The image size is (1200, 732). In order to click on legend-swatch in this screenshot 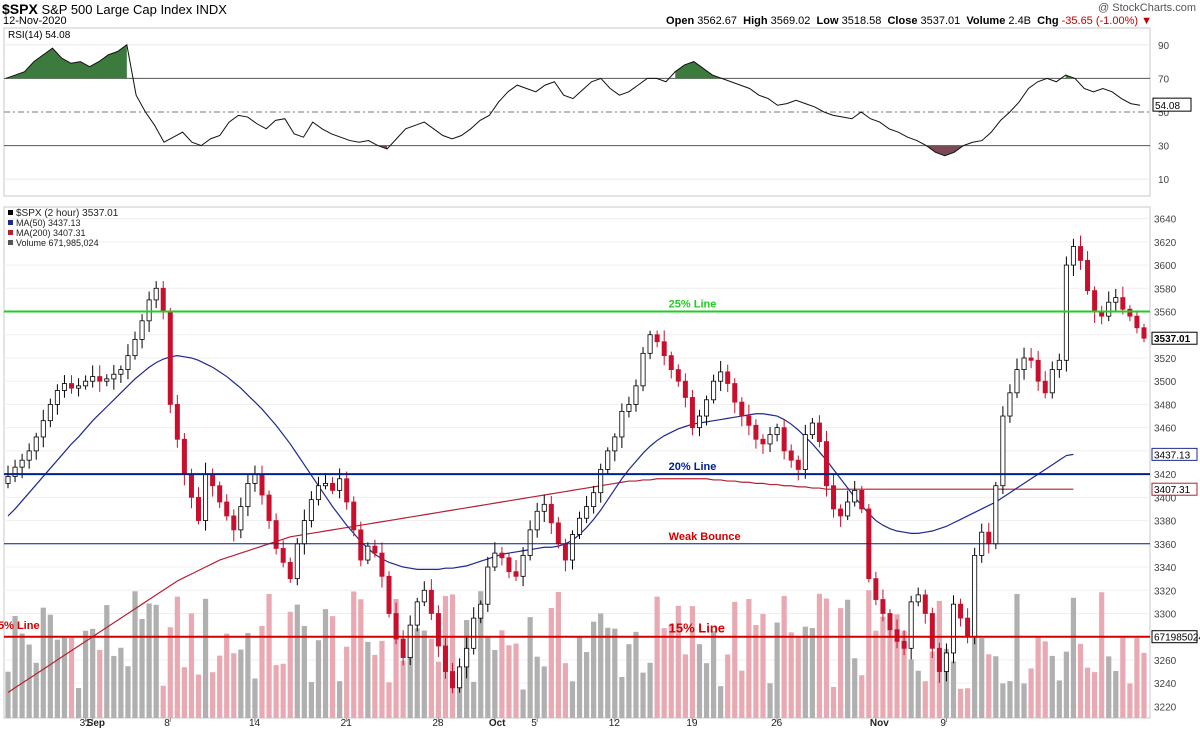, I will do `click(10, 212)`.